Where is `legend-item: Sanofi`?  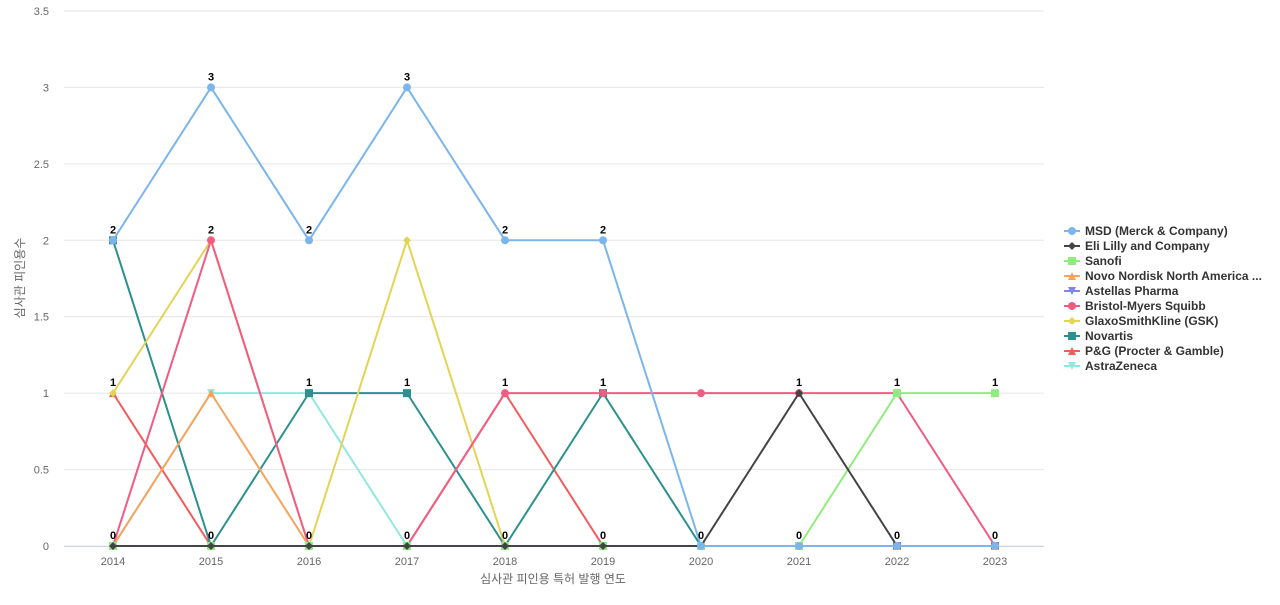
legend-item: Sanofi is located at coordinates (1093, 261).